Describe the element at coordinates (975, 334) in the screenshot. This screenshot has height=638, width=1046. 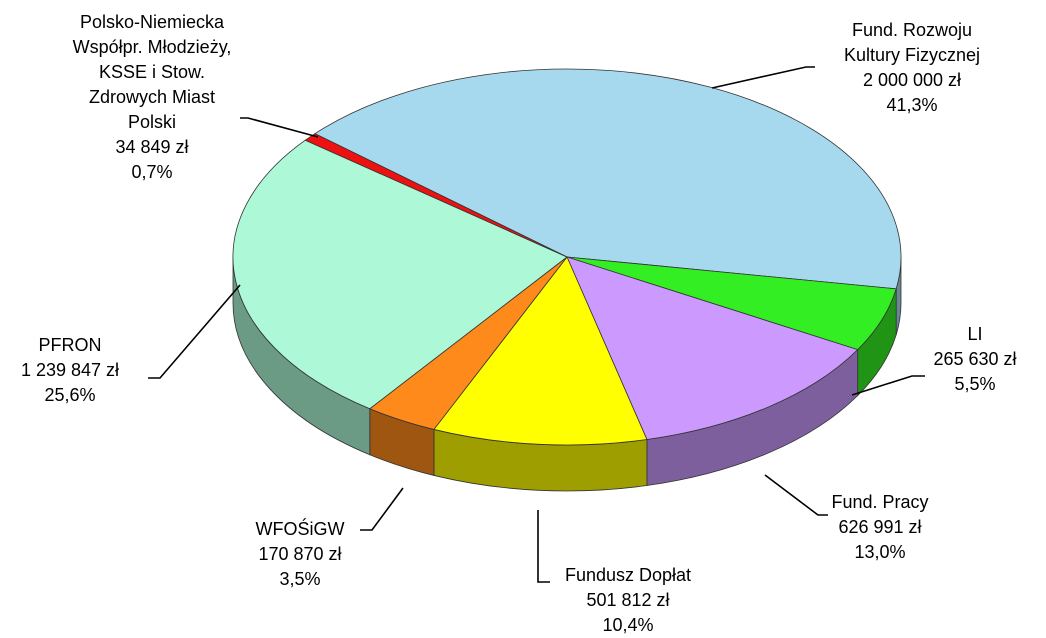
I see `category-label: LI` at that location.